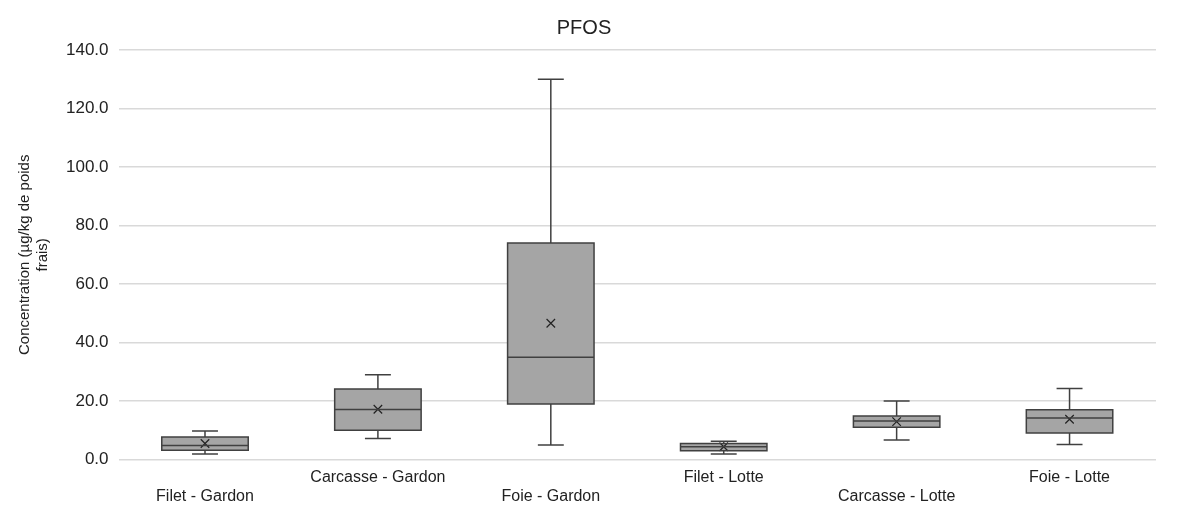 The image size is (1184, 522). What do you see at coordinates (723, 476) in the screenshot?
I see `x-tick-label: Filet - Lotte` at bounding box center [723, 476].